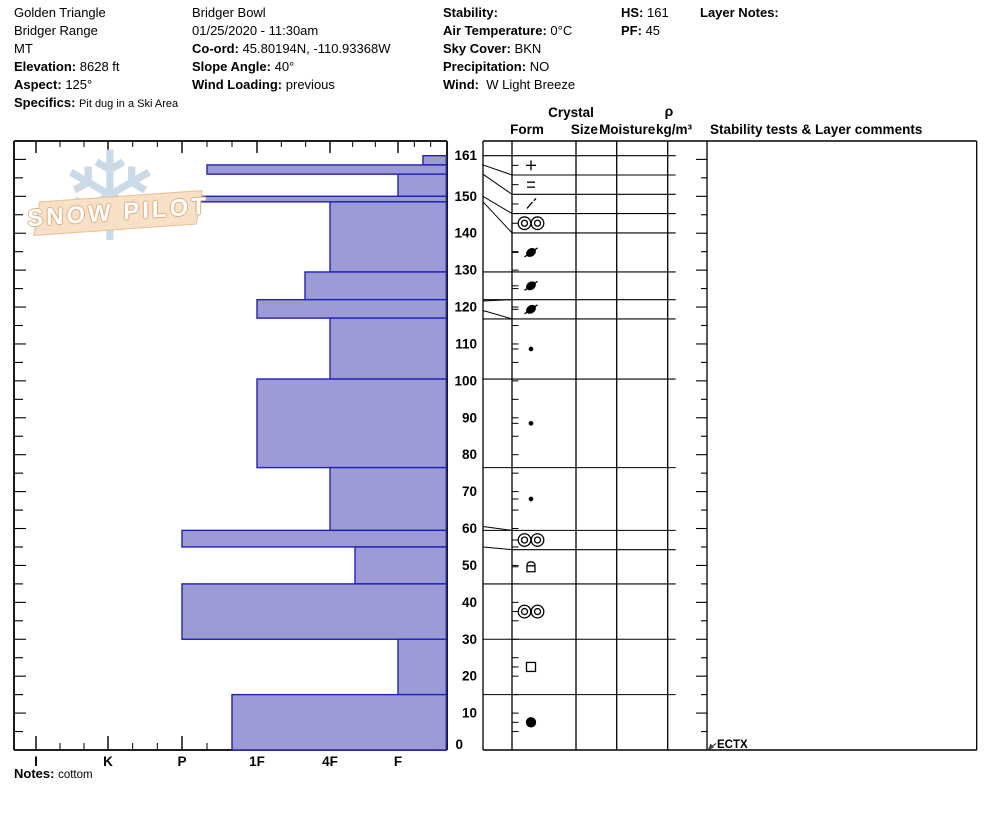  I want to click on depth-tick-label: 10, so click(469, 713).